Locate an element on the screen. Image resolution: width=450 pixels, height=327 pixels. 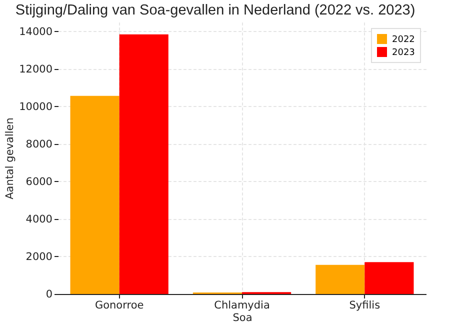
x-tick-label: Gonorroe is located at coordinates (119, 306).